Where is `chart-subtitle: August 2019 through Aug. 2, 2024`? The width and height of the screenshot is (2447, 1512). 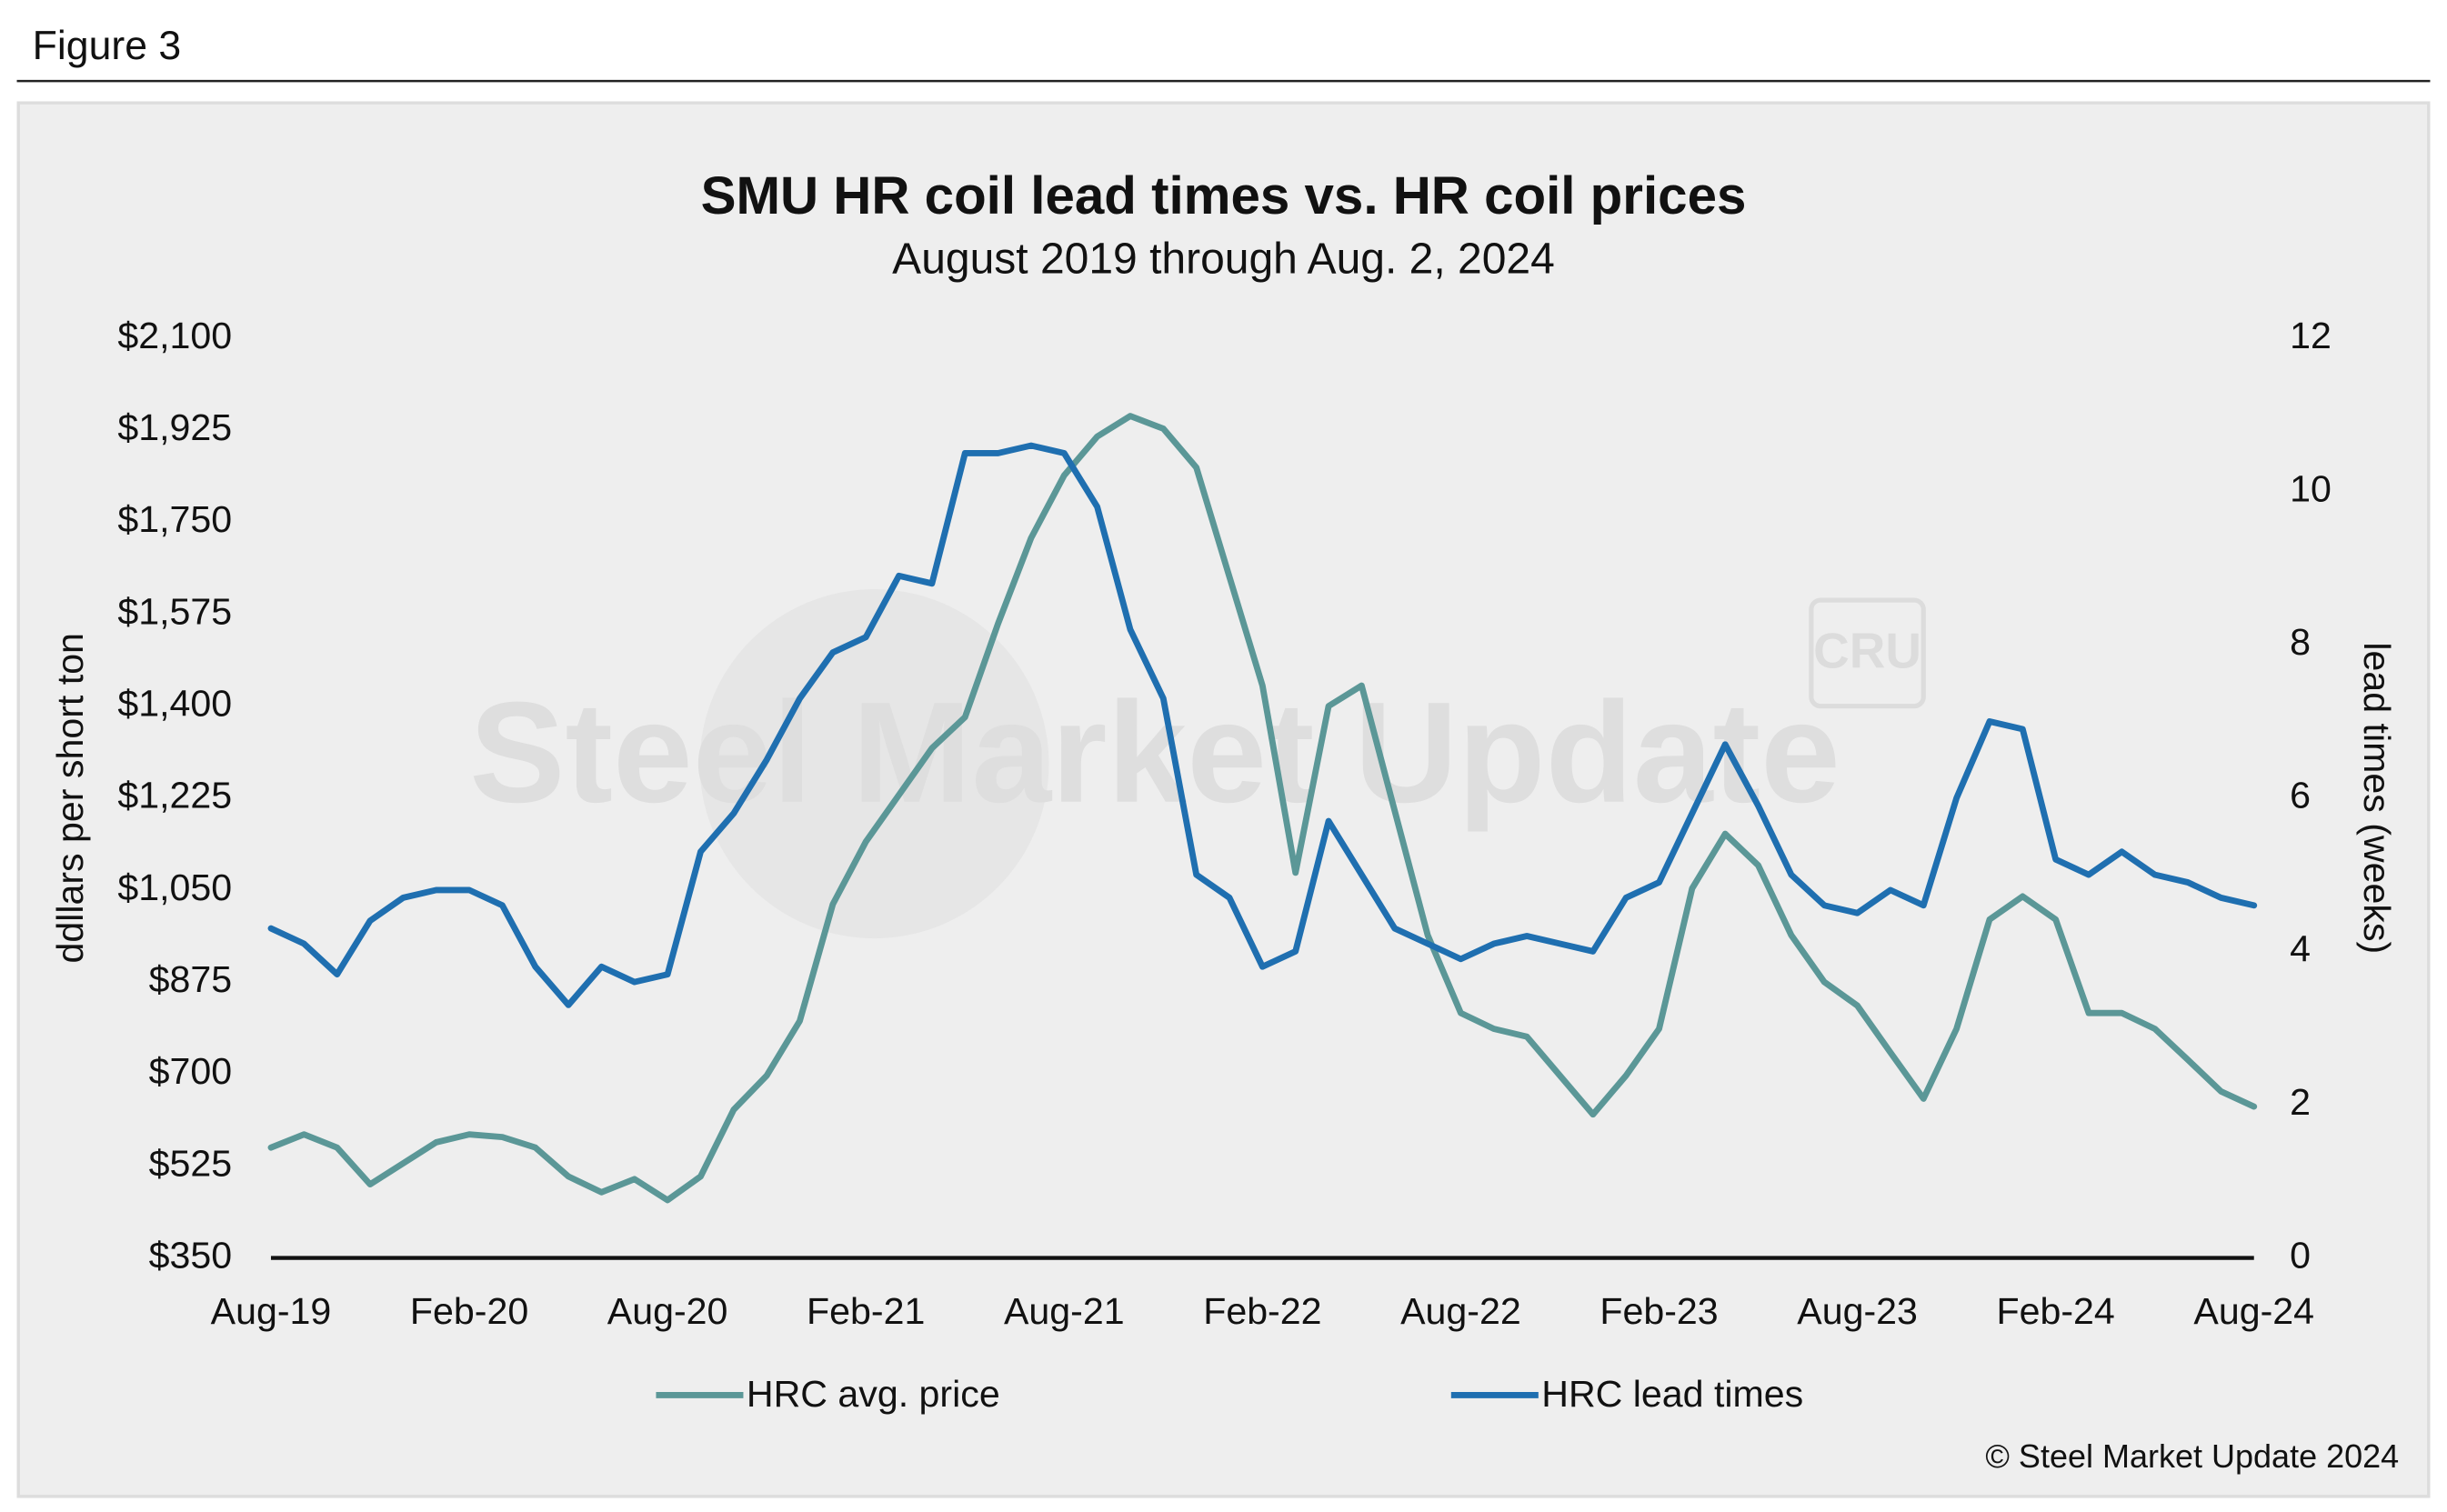 chart-subtitle: August 2019 through Aug. 2, 2024 is located at coordinates (1224, 259).